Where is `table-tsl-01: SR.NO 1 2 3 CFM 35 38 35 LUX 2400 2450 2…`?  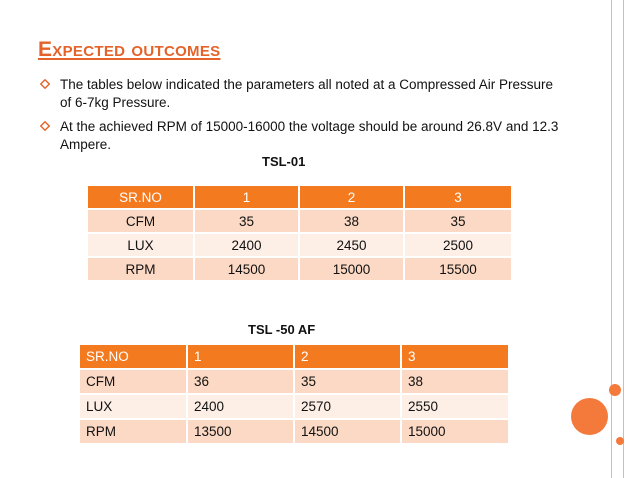
table-tsl-01: SR.NO 1 2 3 CFM 35 38 35 LUX 2400 2450 2… is located at coordinates (299, 234).